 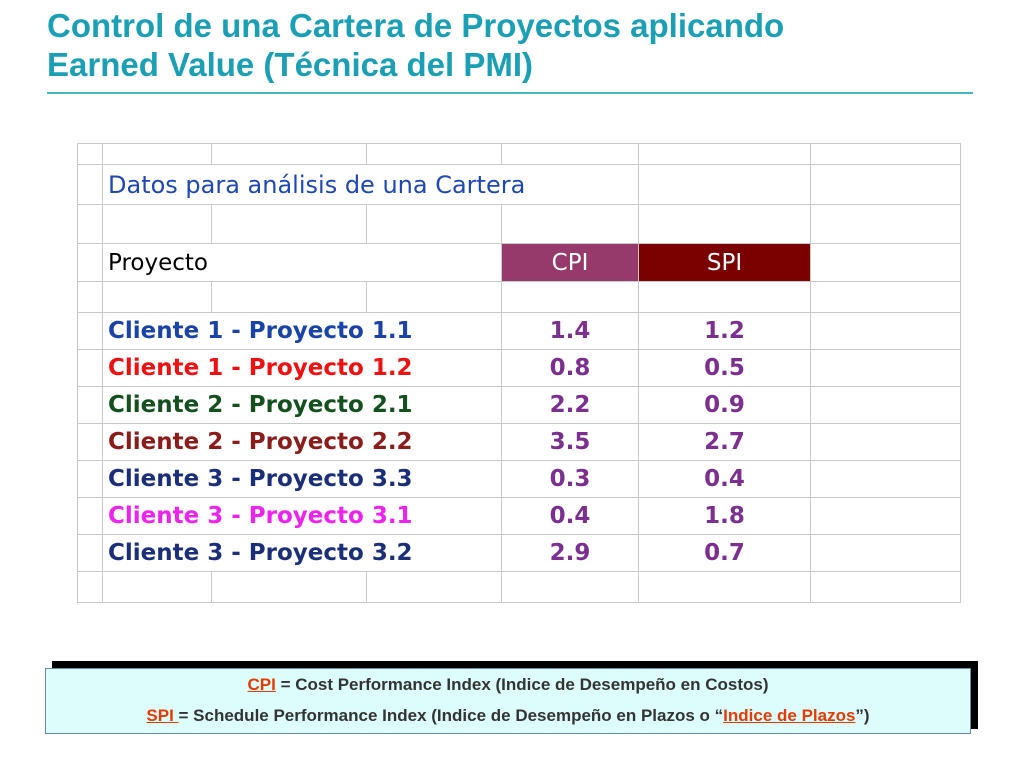 What do you see at coordinates (570, 553) in the screenshot?
I see `cpi-value: 2.9` at bounding box center [570, 553].